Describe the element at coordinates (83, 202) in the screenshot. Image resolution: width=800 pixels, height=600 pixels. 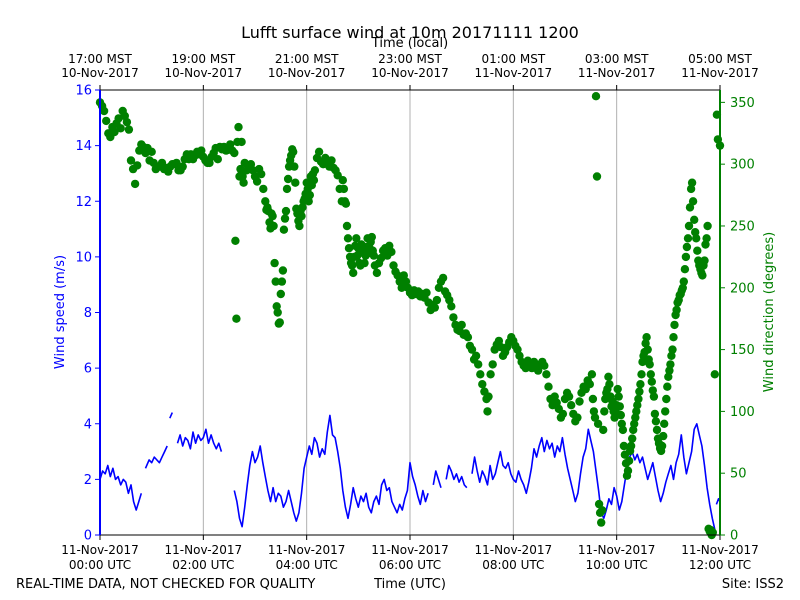
I see `left-tick-label: 12` at that location.